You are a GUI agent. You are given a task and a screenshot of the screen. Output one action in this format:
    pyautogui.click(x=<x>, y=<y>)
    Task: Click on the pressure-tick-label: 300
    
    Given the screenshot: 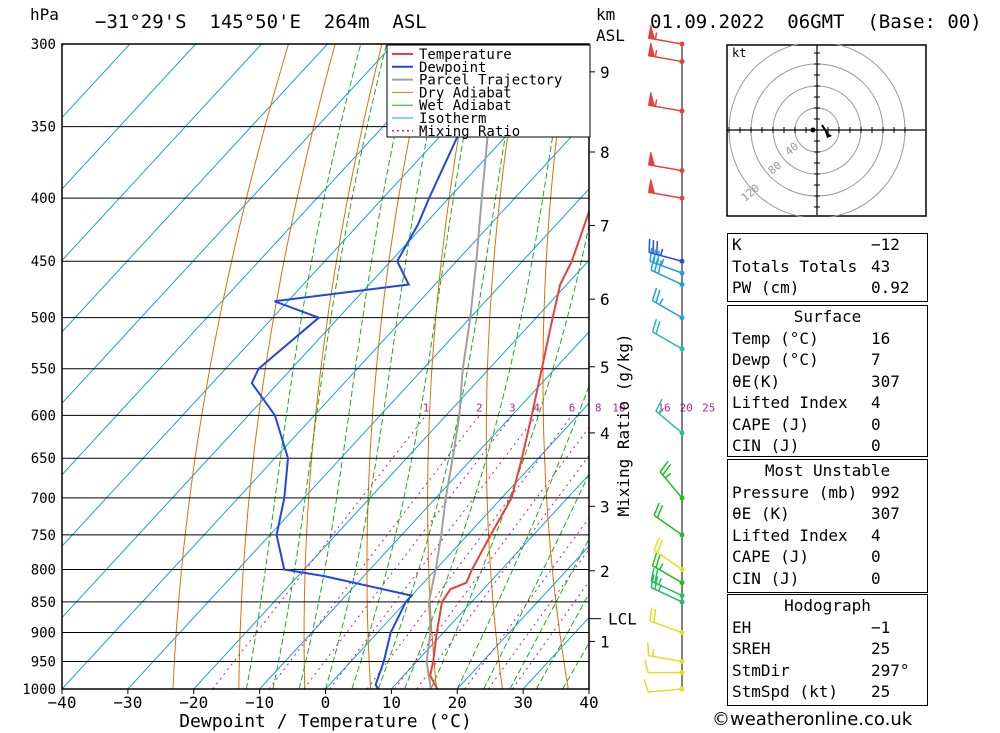 What is the action you would take?
    pyautogui.click(x=43, y=45)
    